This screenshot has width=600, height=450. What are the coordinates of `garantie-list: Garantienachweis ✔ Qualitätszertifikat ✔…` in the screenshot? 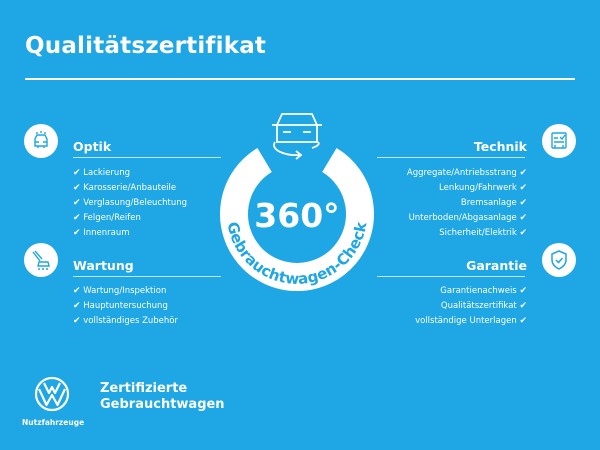 It's located at (471, 306).